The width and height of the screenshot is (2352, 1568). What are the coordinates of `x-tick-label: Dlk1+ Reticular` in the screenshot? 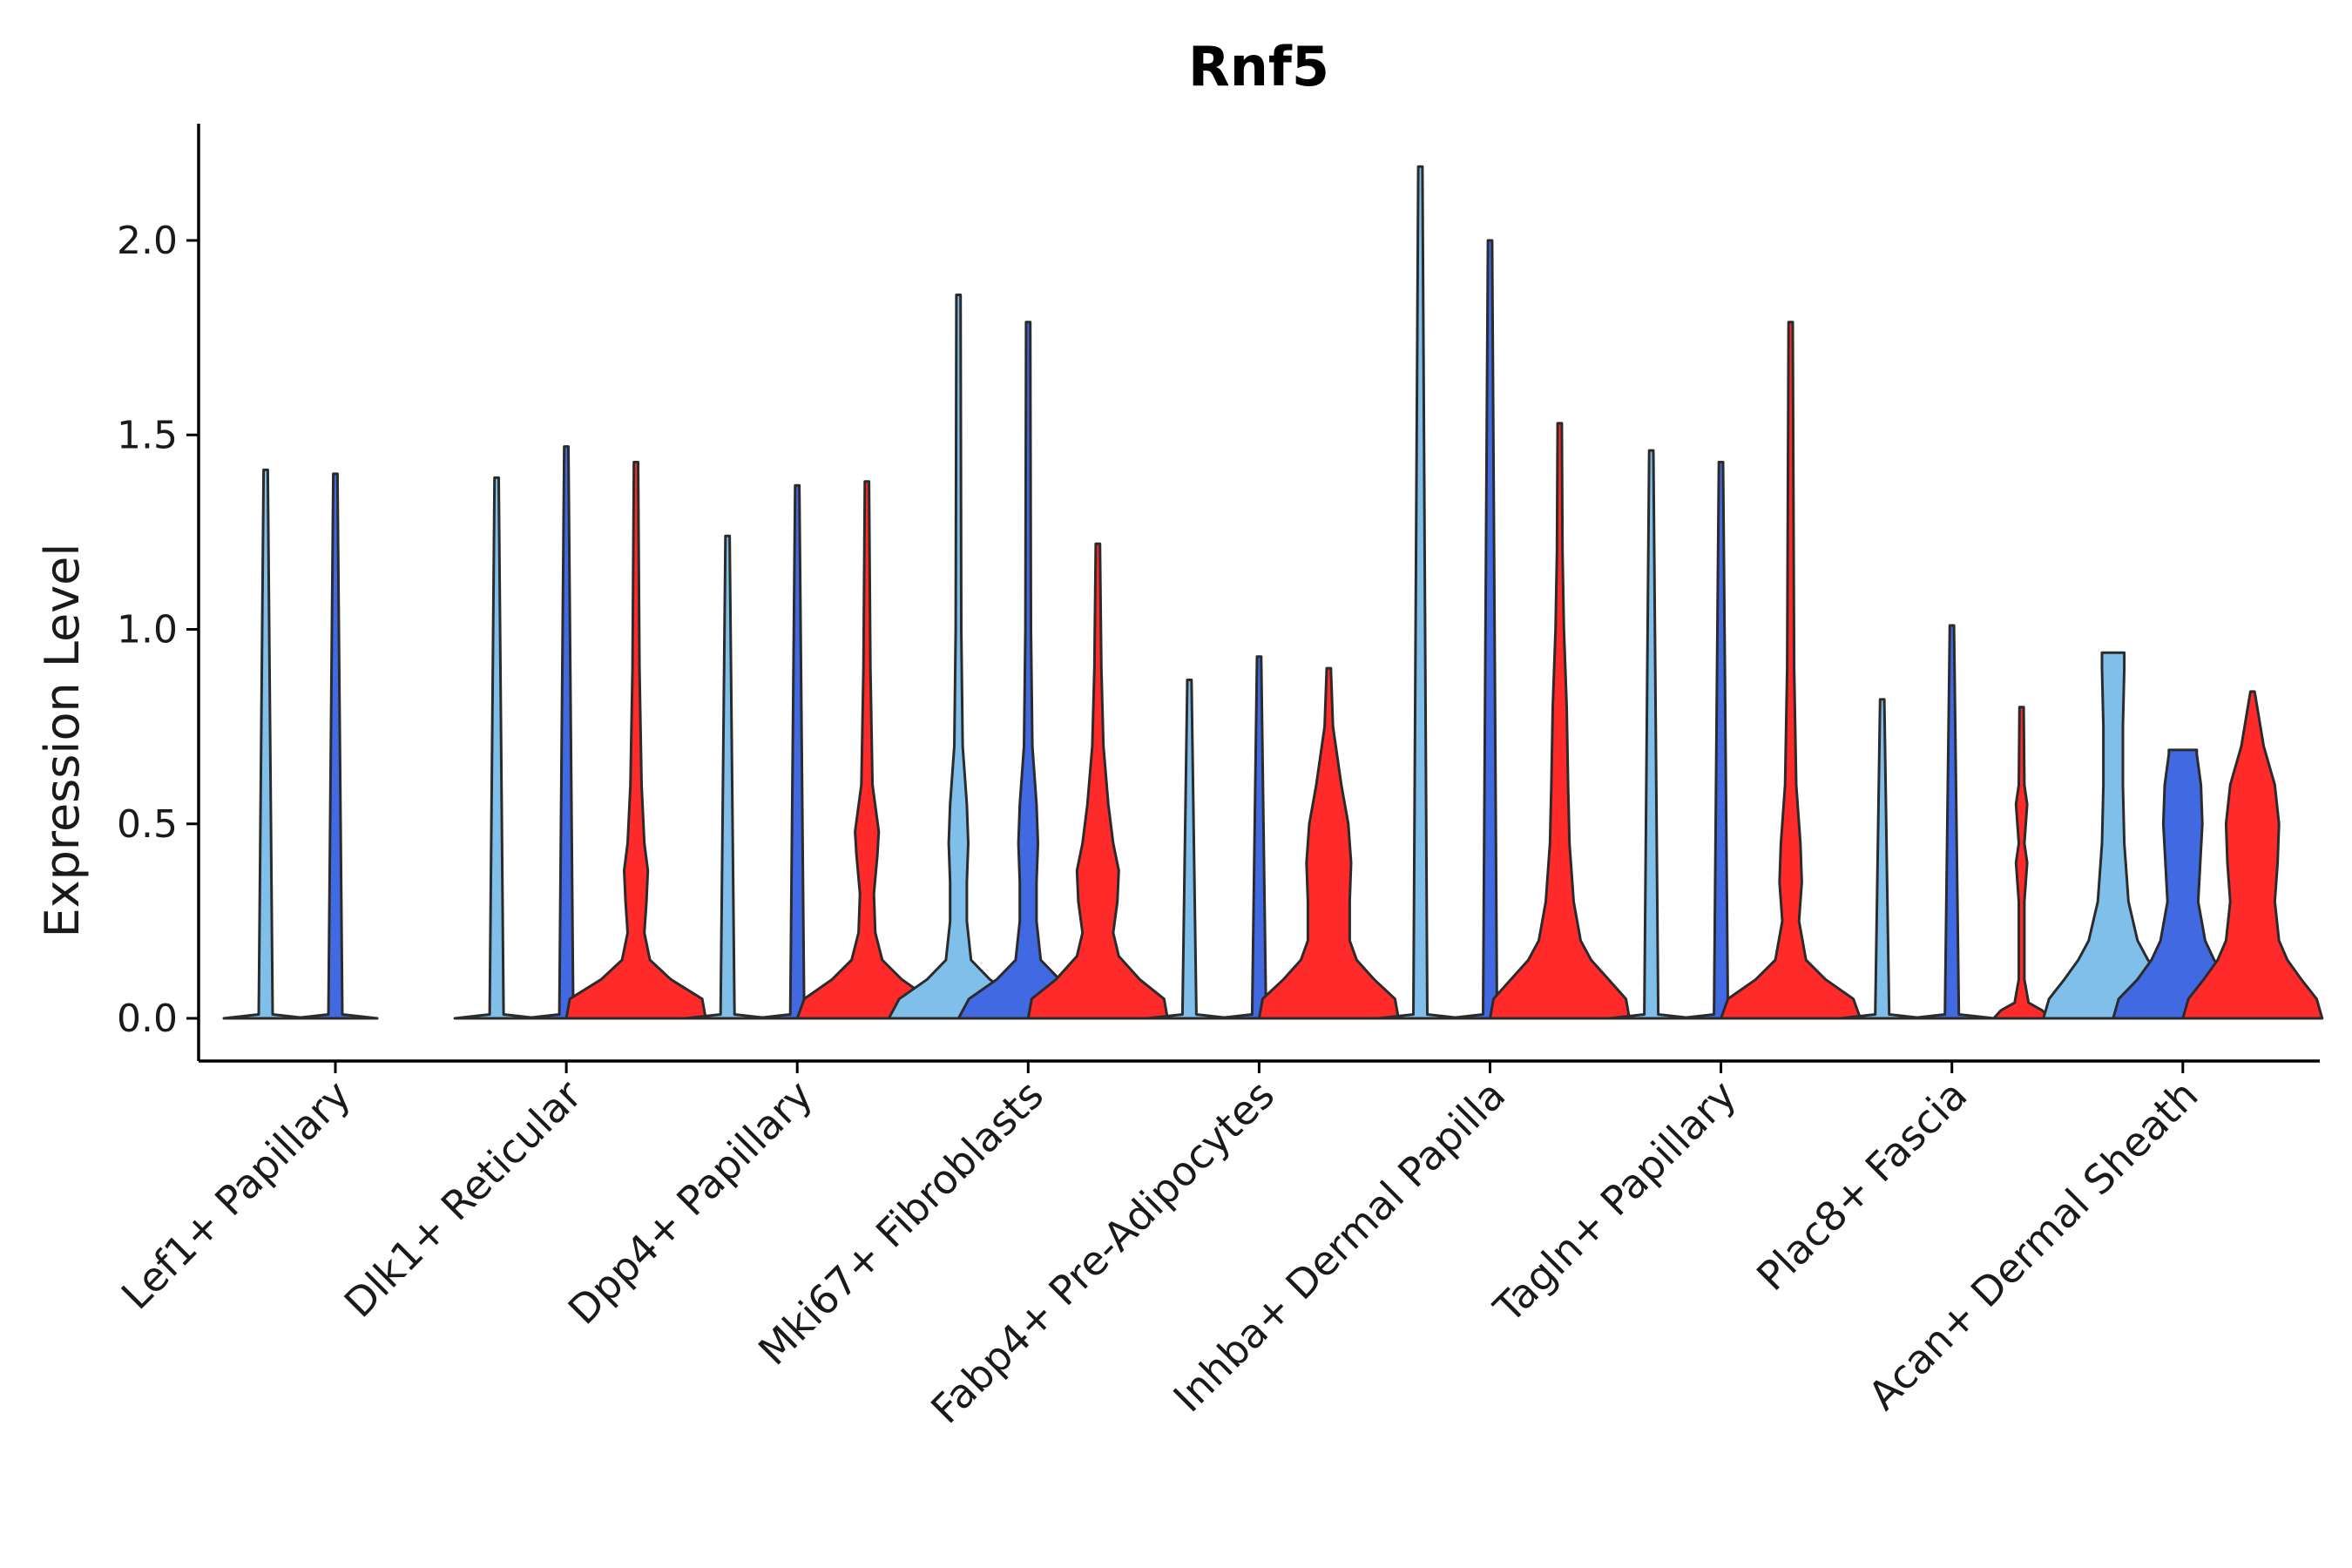 It's located at (463, 1199).